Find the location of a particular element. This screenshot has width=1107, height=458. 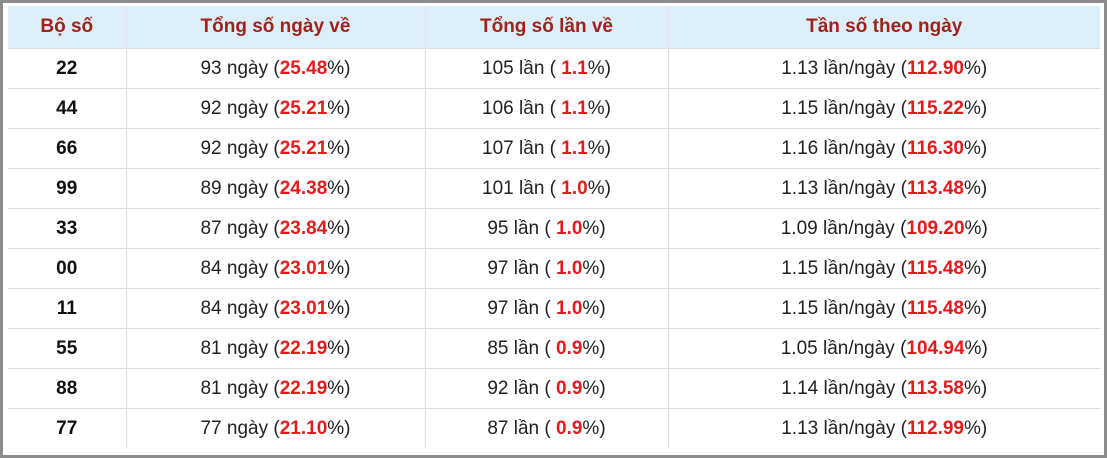

cell-text: 1.05 lần/ngày ( is located at coordinates (843, 348).